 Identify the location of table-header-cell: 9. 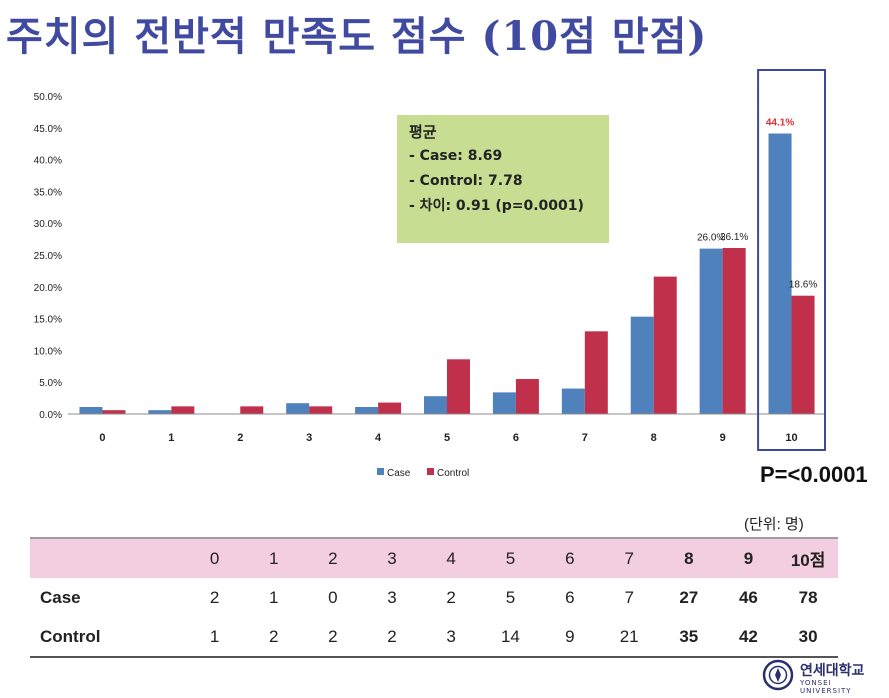
(748, 558).